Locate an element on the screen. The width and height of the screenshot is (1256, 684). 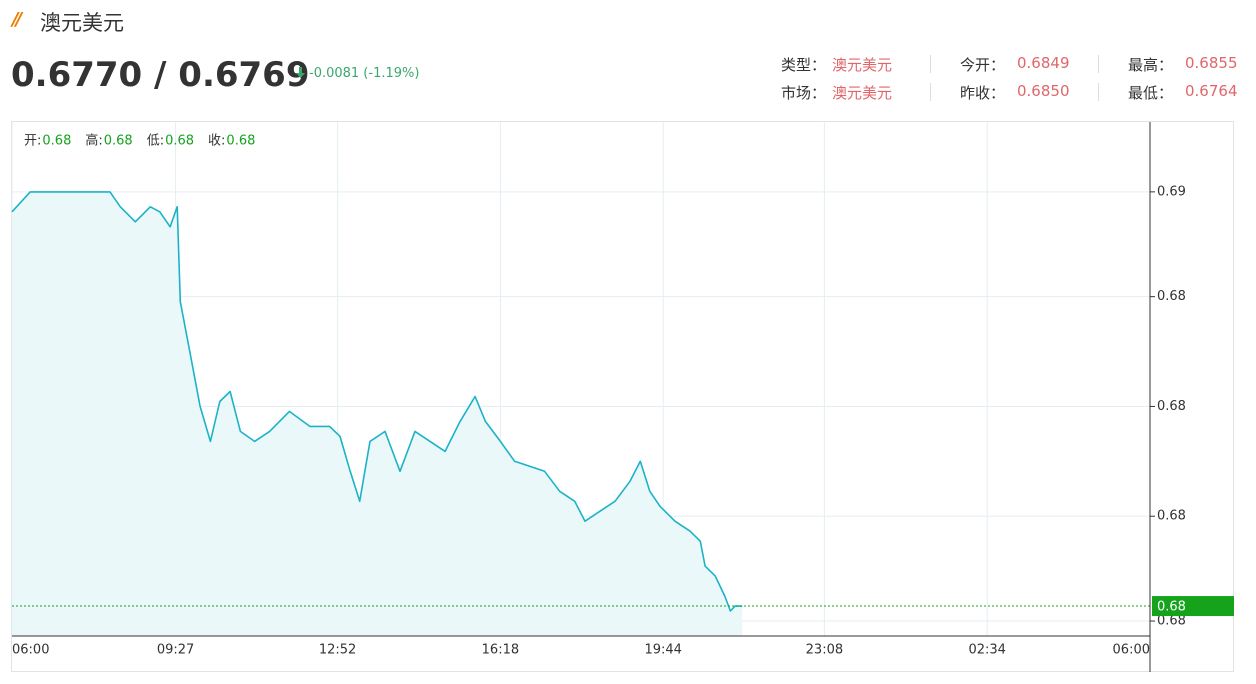
ohlc-label: 开: is located at coordinates (32, 141).